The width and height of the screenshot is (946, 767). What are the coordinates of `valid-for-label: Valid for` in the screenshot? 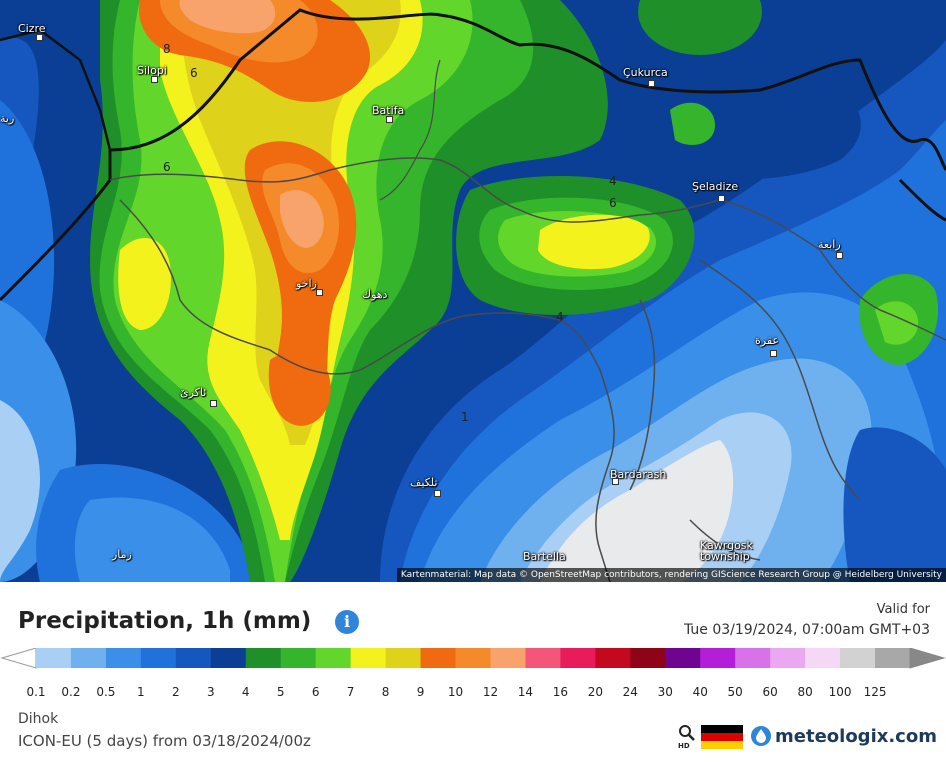 It's located at (903, 609).